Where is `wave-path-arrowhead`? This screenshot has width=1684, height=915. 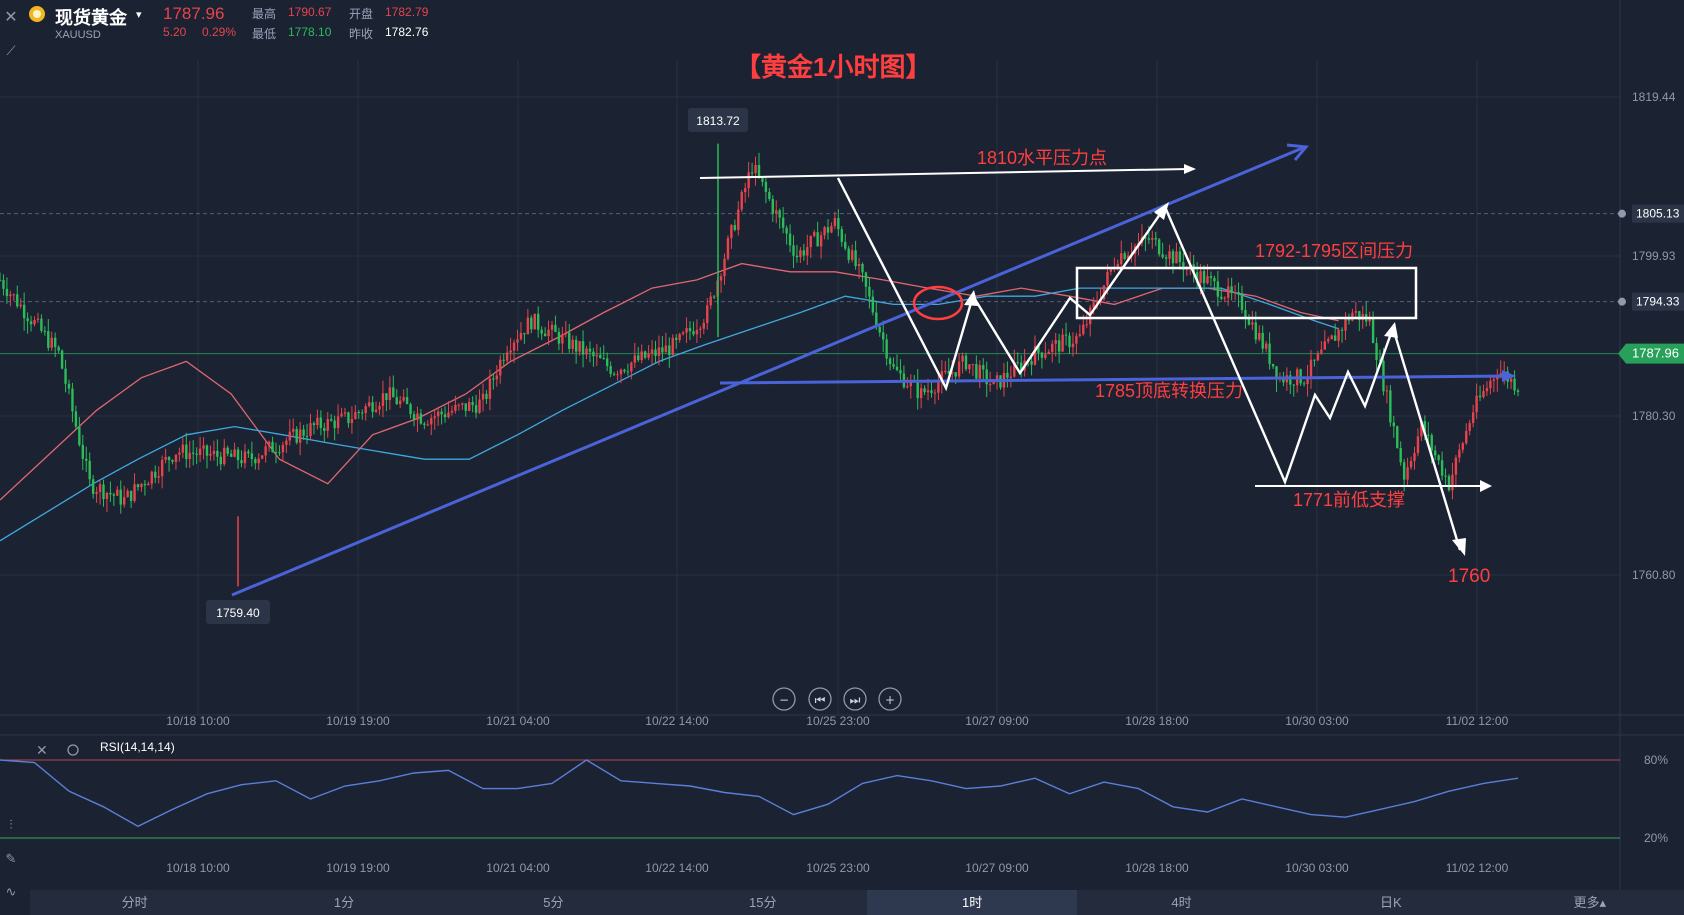 wave-path-arrowhead is located at coordinates (1459, 547).